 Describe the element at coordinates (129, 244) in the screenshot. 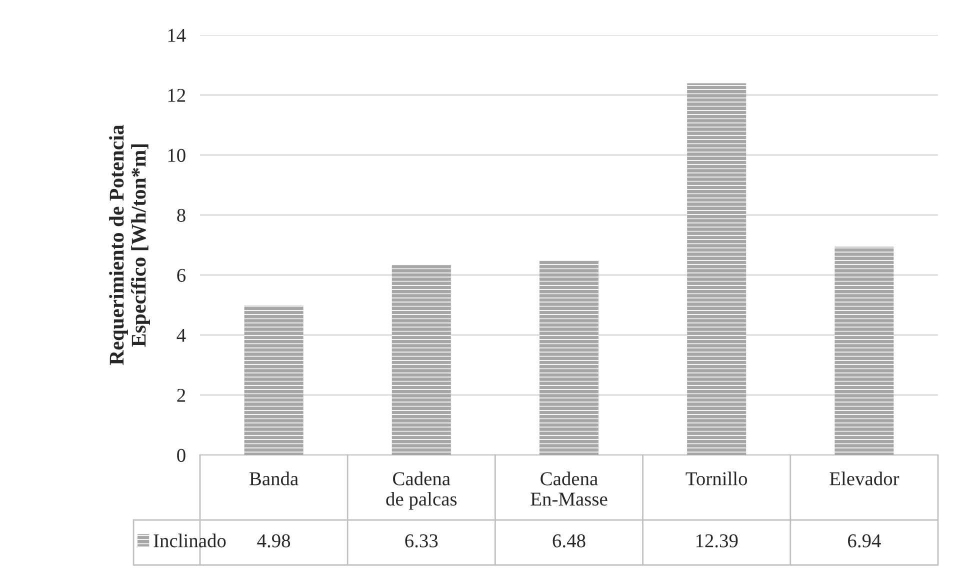

I see `y-axis-title: Requerimiento de Potencia Específico [Wh/ton*m]` at that location.